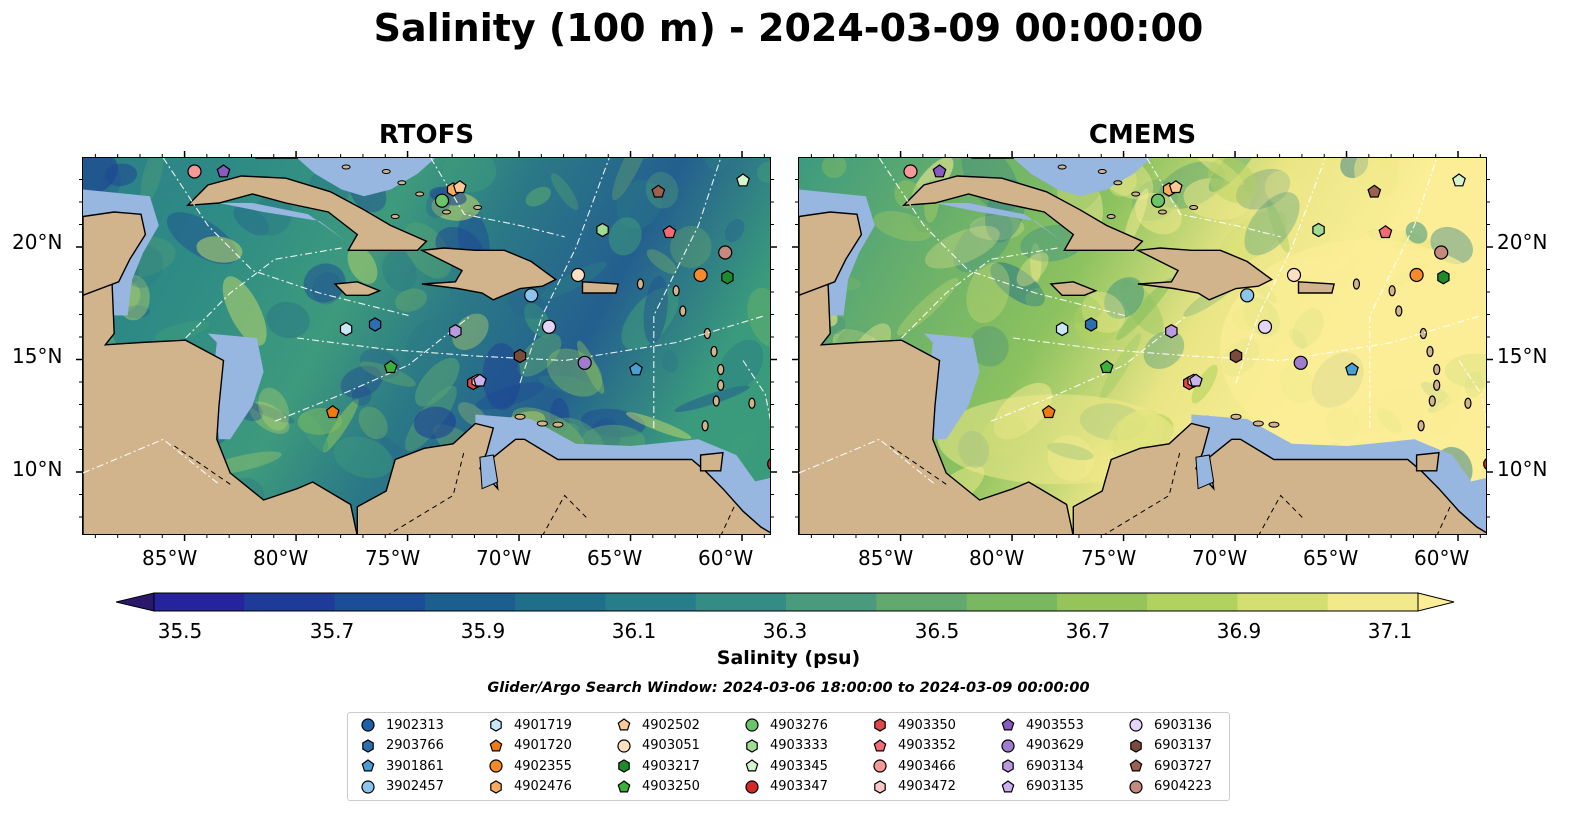 The width and height of the screenshot is (1577, 827). What do you see at coordinates (786, 746) in the screenshot?
I see `legend-item: 4903333` at bounding box center [786, 746].